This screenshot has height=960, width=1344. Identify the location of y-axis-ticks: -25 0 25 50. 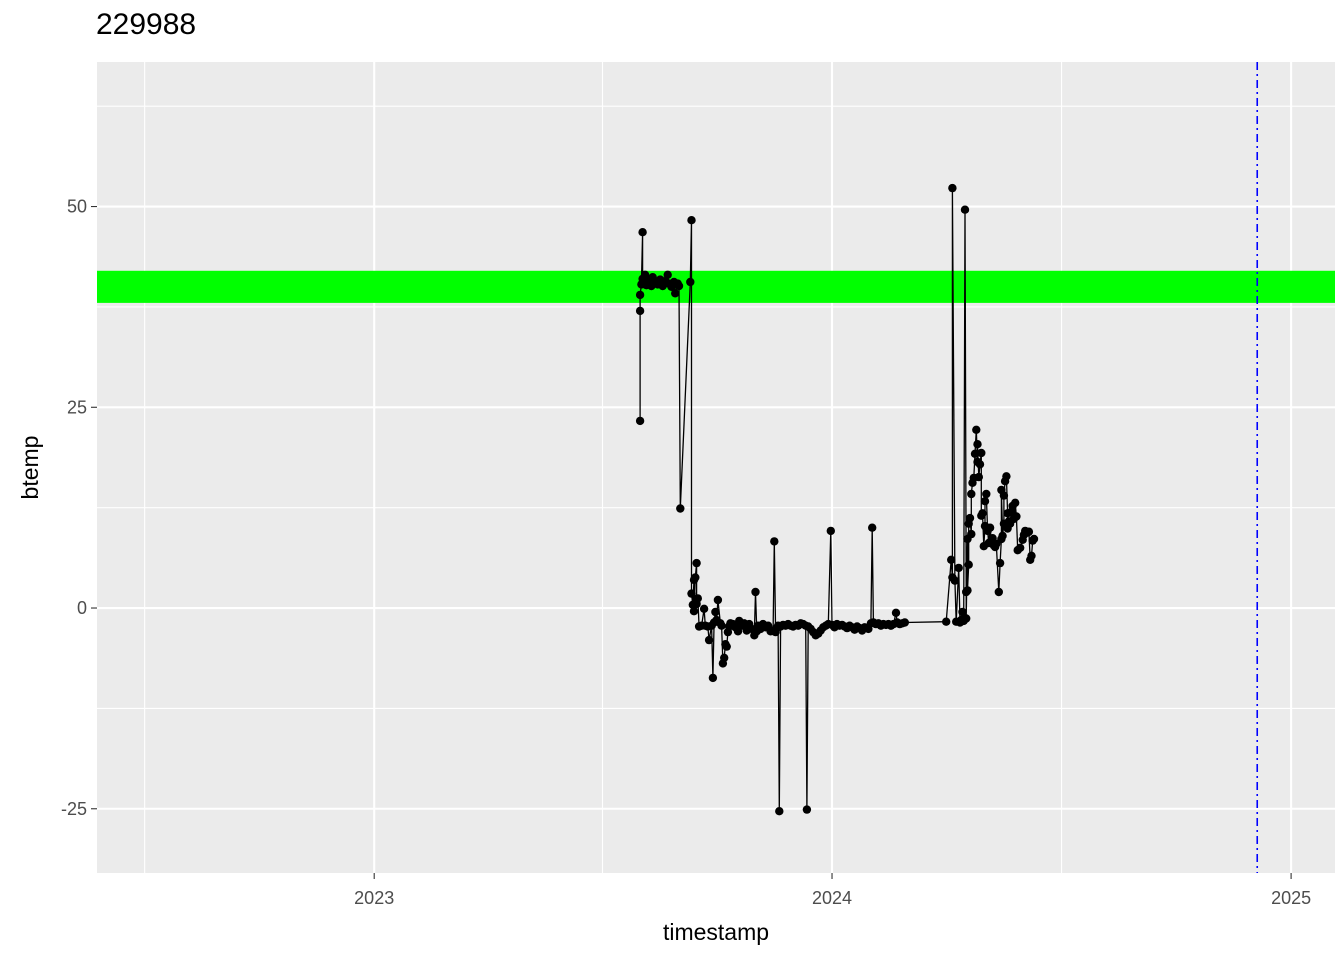
(79, 508).